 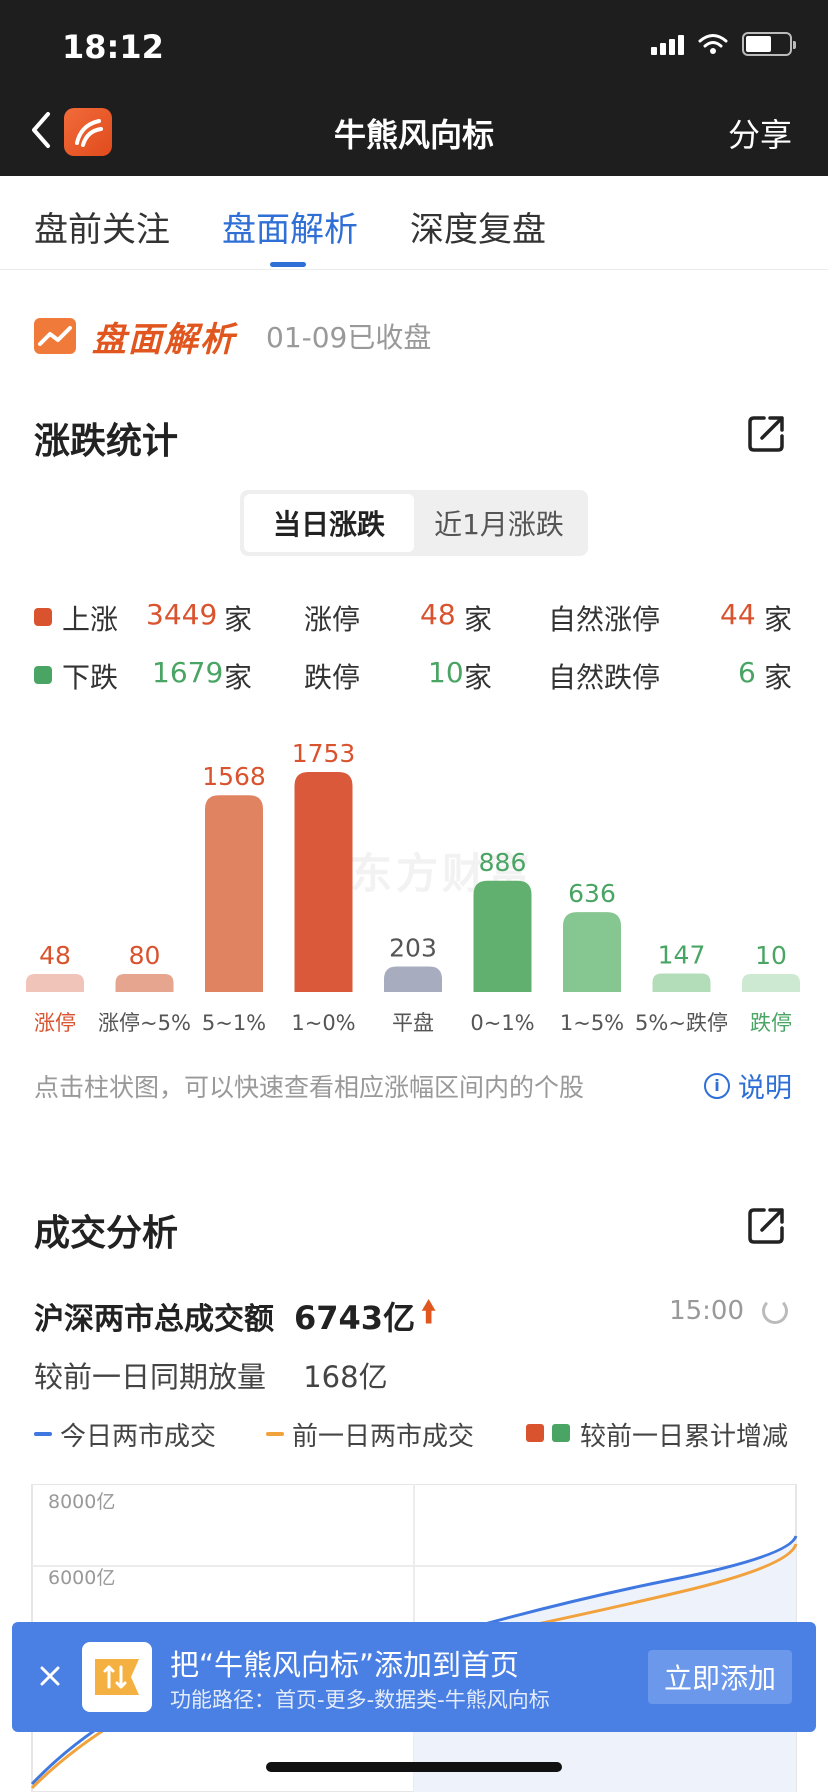 What do you see at coordinates (323, 1023) in the screenshot?
I see `x-tick-label: 1~0%` at bounding box center [323, 1023].